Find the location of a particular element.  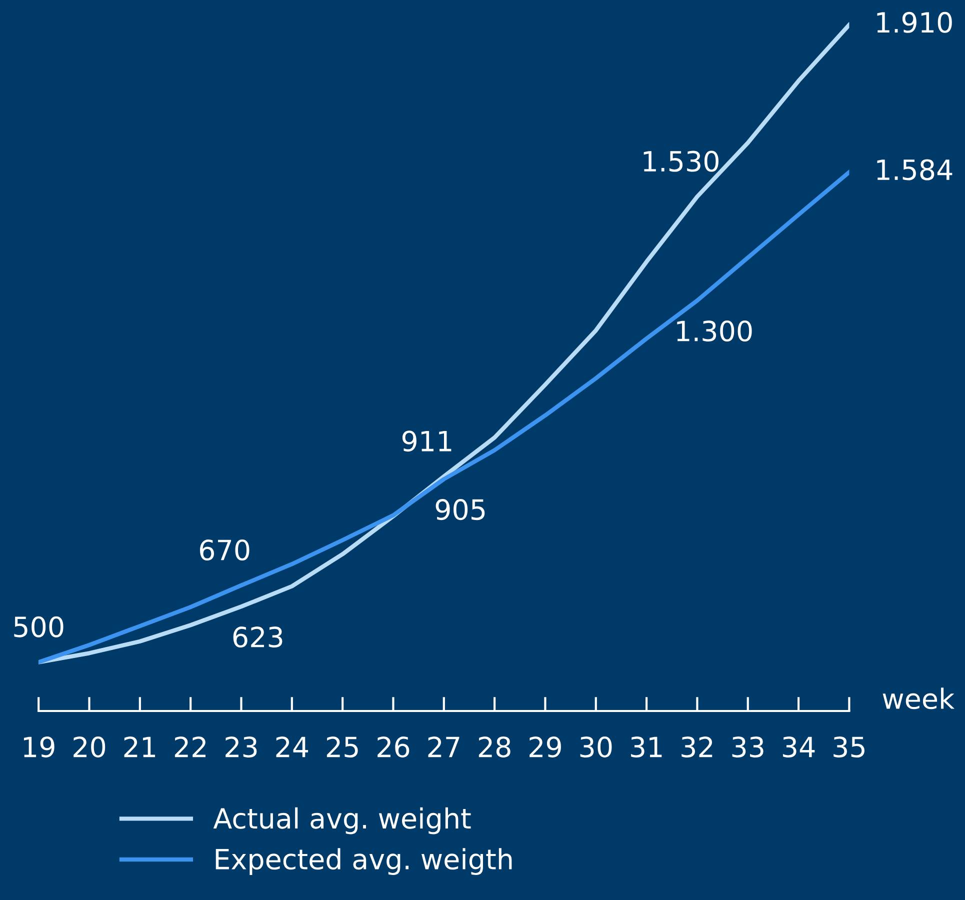

x-tick-label: 21 is located at coordinates (140, 747).